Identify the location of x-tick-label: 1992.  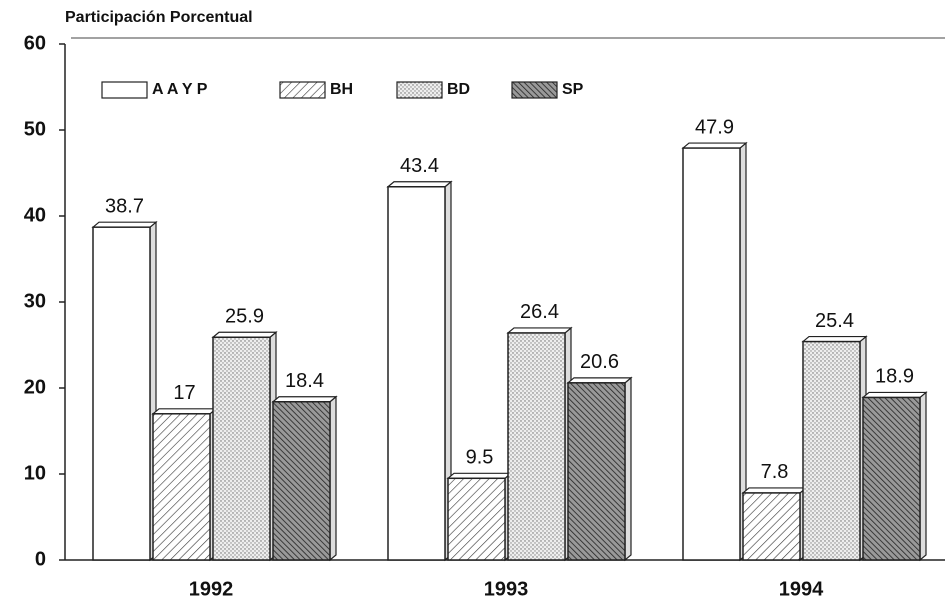
(211, 589).